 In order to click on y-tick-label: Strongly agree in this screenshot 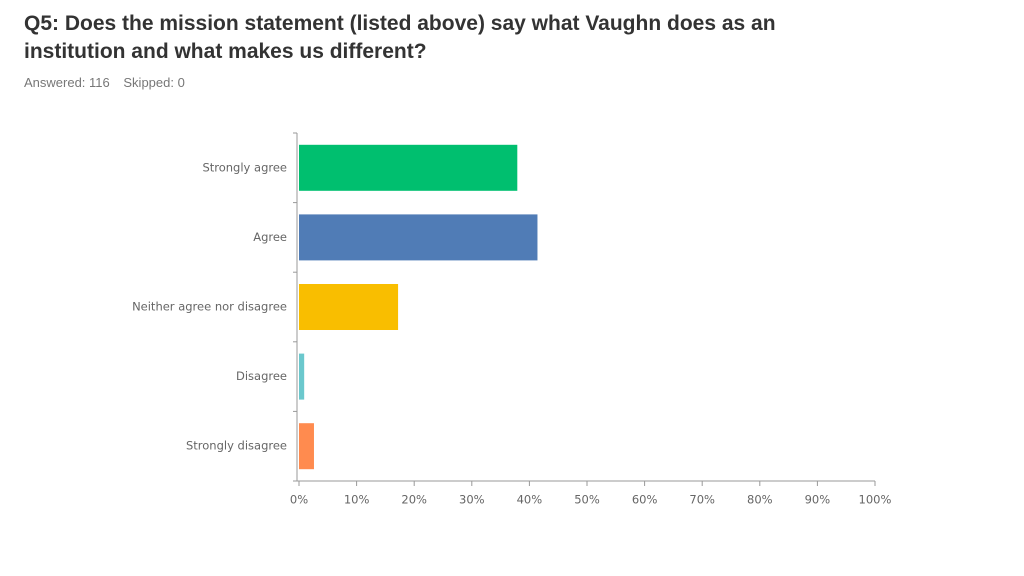, I will do `click(244, 167)`.